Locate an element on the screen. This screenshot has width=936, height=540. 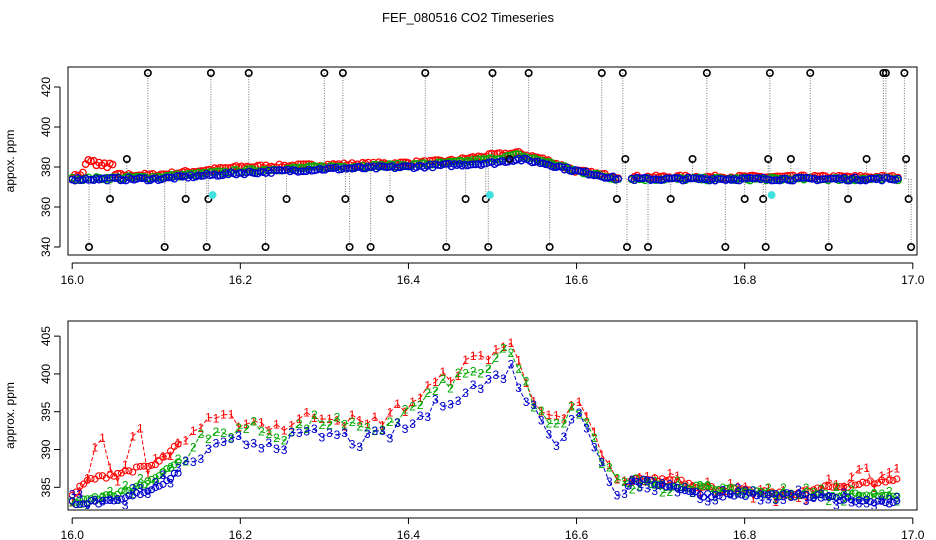
cyan-outlier-point is located at coordinates (771, 195).